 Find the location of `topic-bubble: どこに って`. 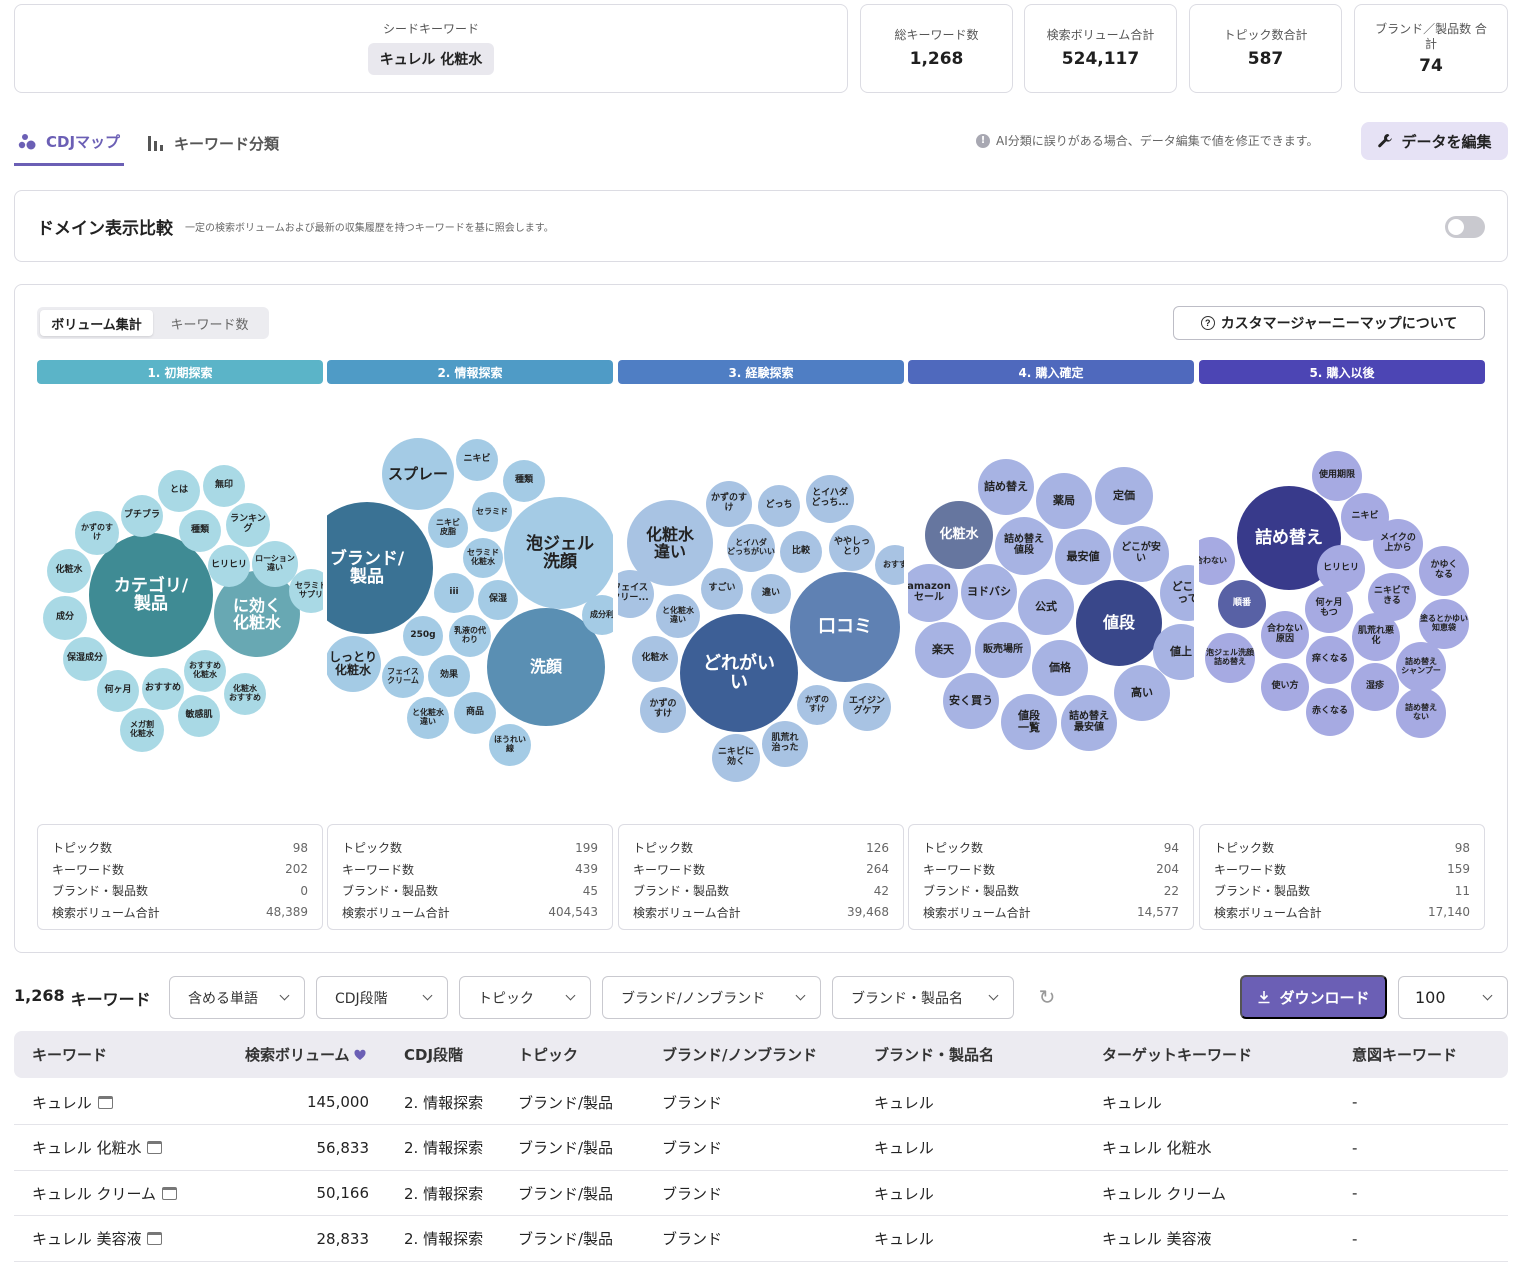

topic-bubble: どこに って is located at coordinates (1177, 593).